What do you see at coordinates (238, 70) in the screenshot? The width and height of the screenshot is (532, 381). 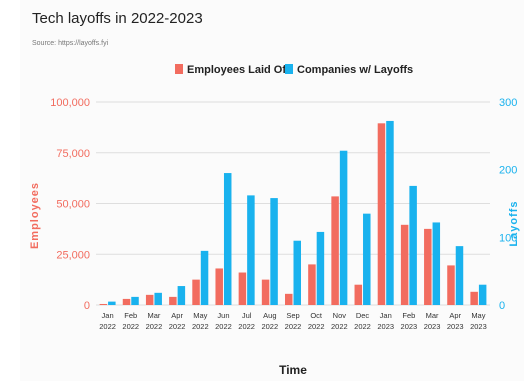 I see `legend-label: Employees Laid Off` at bounding box center [238, 70].